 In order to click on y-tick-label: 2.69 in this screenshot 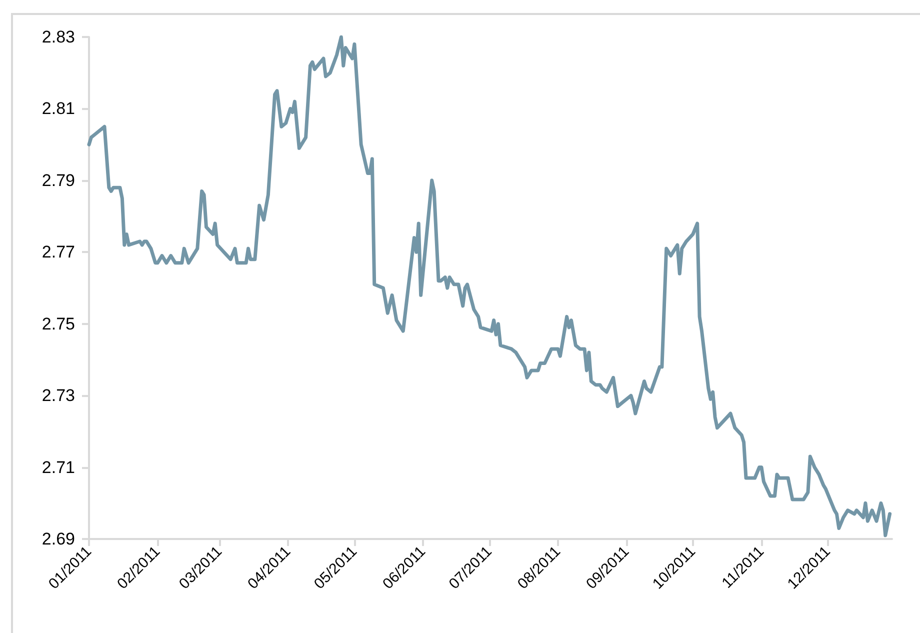, I will do `click(58, 539)`.